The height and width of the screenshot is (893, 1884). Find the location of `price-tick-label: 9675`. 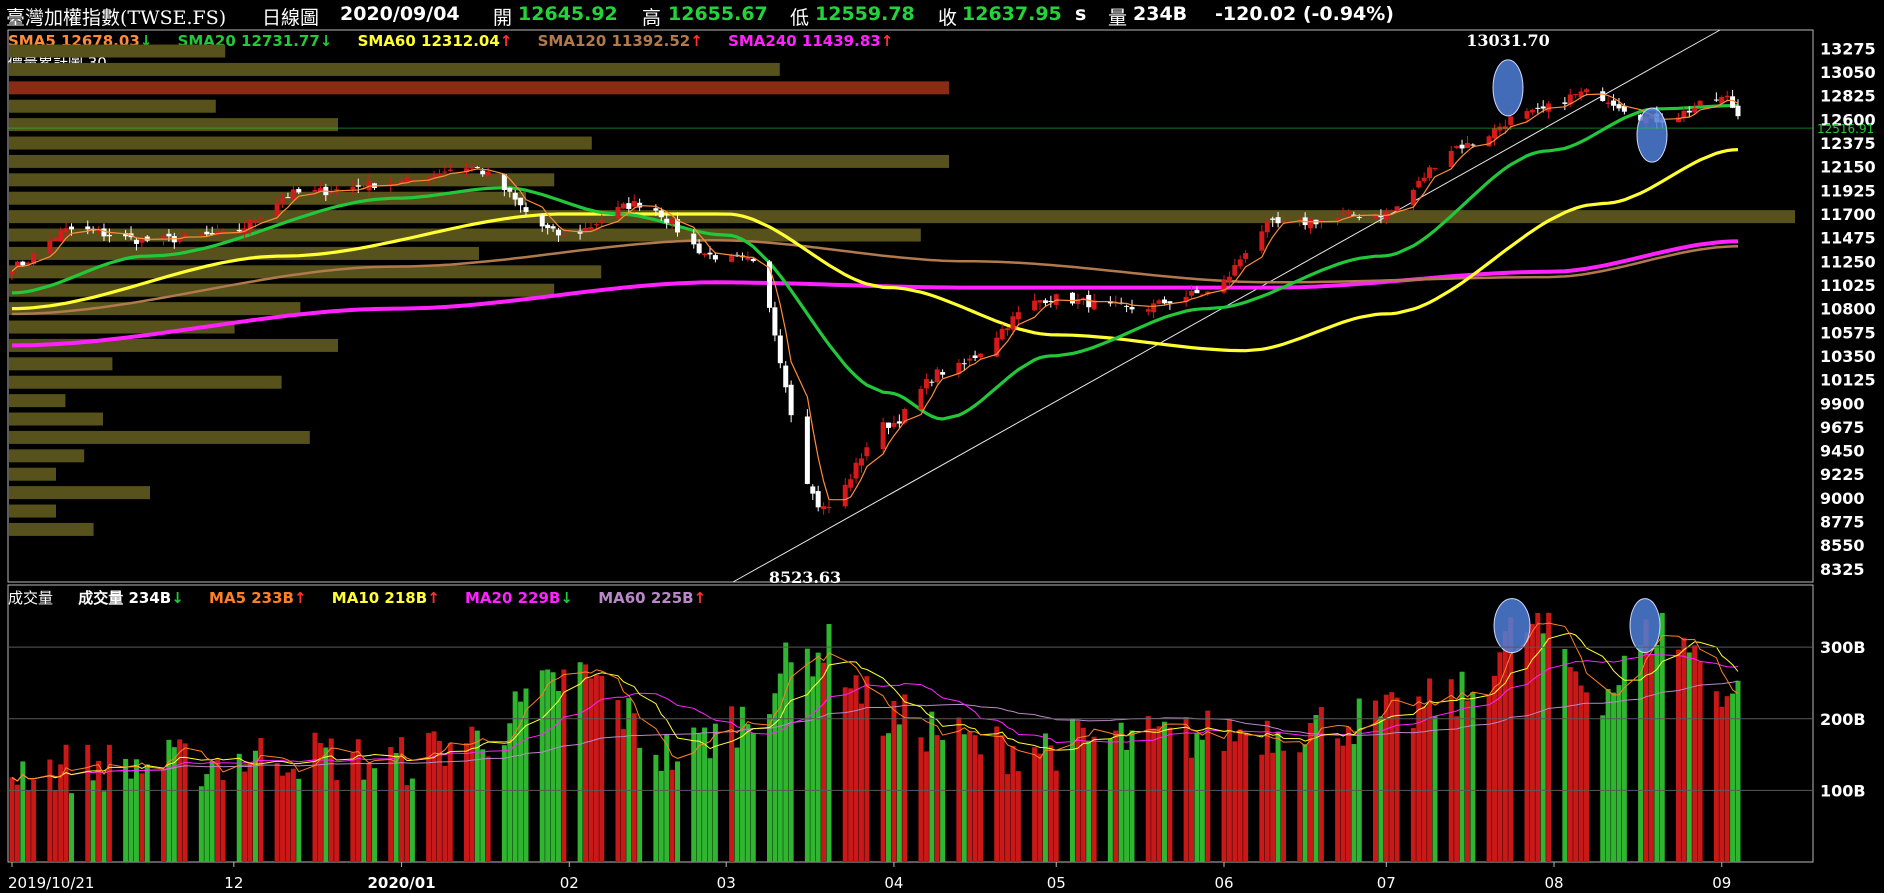

price-tick-label: 9675 is located at coordinates (1842, 427).